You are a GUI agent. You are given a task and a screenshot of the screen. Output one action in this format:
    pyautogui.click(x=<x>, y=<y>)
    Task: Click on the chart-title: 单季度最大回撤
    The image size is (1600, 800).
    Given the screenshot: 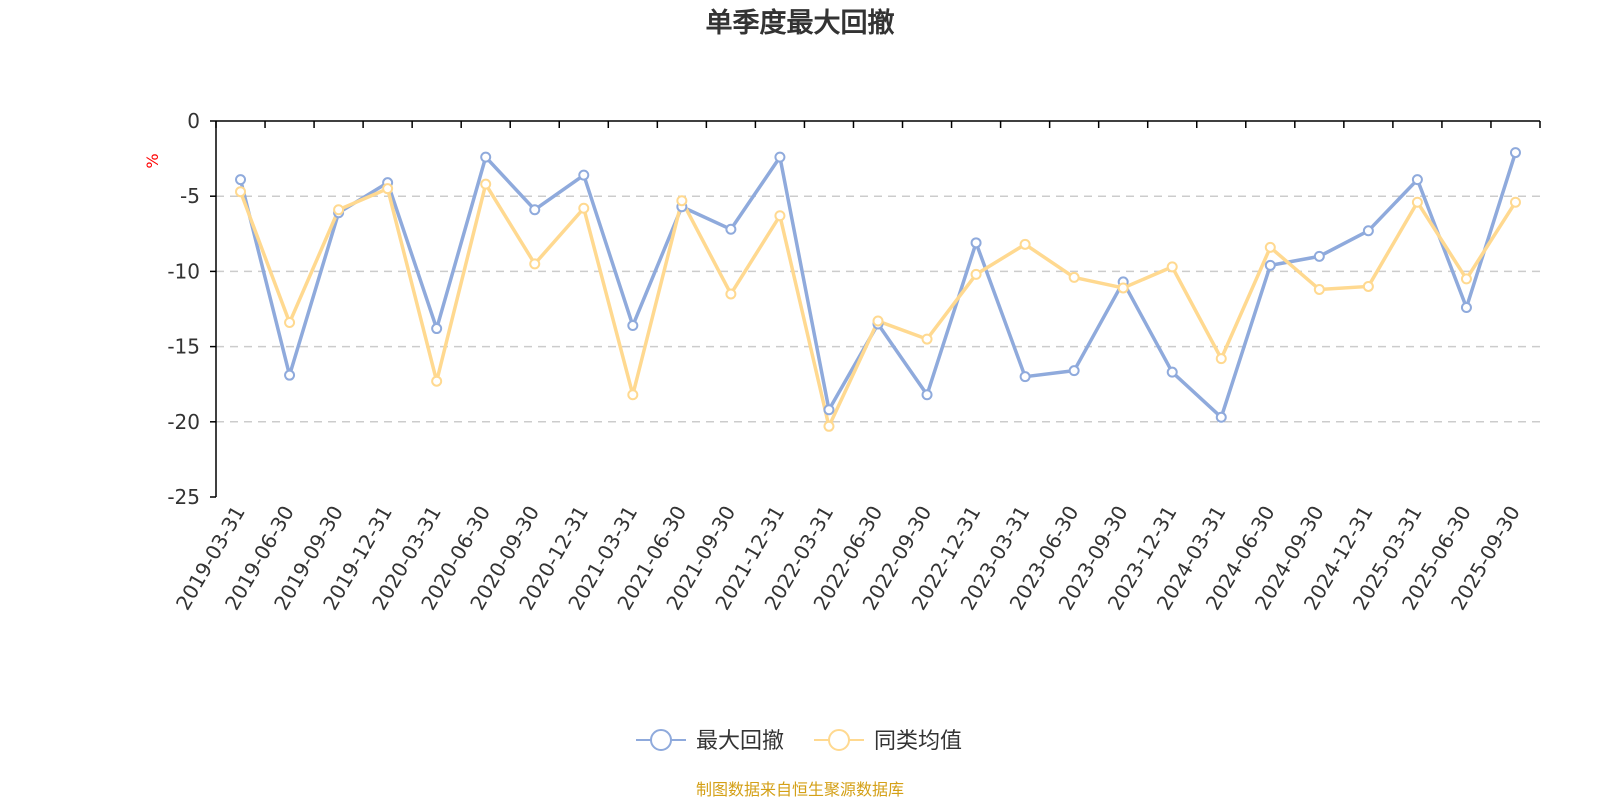 What is the action you would take?
    pyautogui.click(x=800, y=23)
    